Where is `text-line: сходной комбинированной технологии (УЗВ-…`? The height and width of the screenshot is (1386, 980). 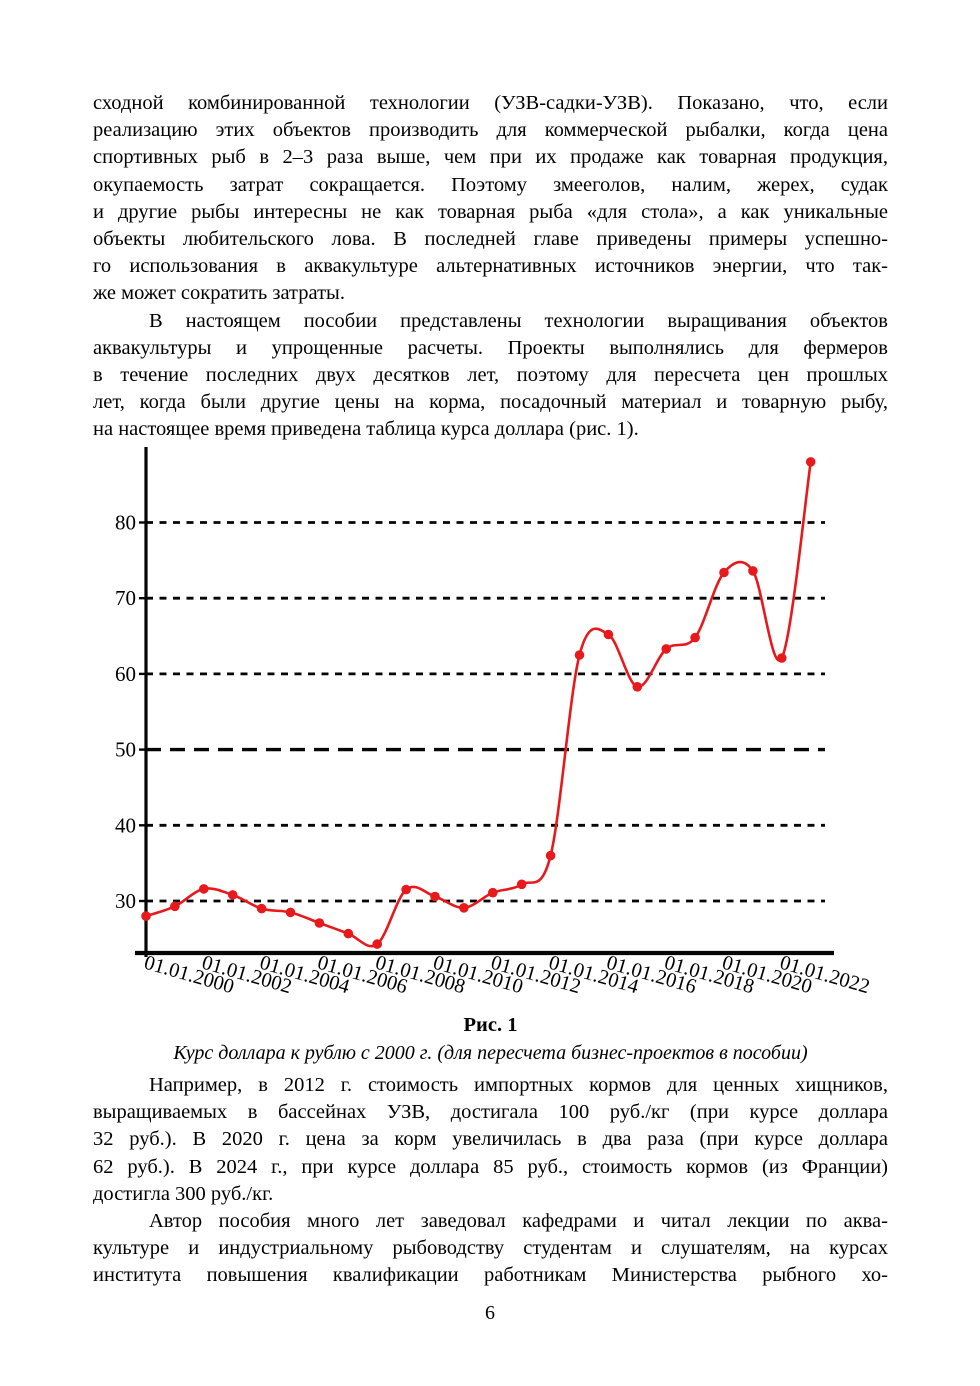
text-line: сходной комбинированной технологии (УЗВ-… is located at coordinates (490, 103).